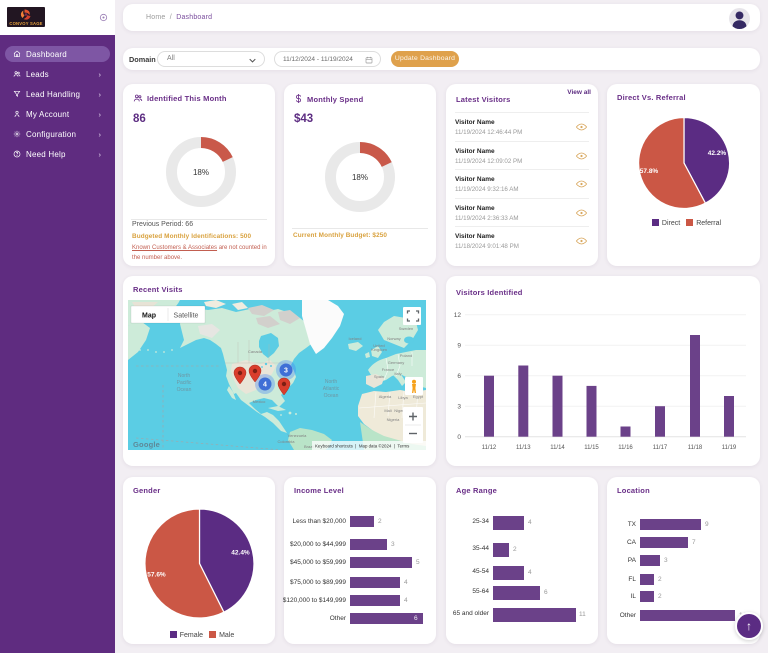 Image resolution: width=768 pixels, height=653 pixels. I want to click on svg-text: 11/16, so click(625, 448).